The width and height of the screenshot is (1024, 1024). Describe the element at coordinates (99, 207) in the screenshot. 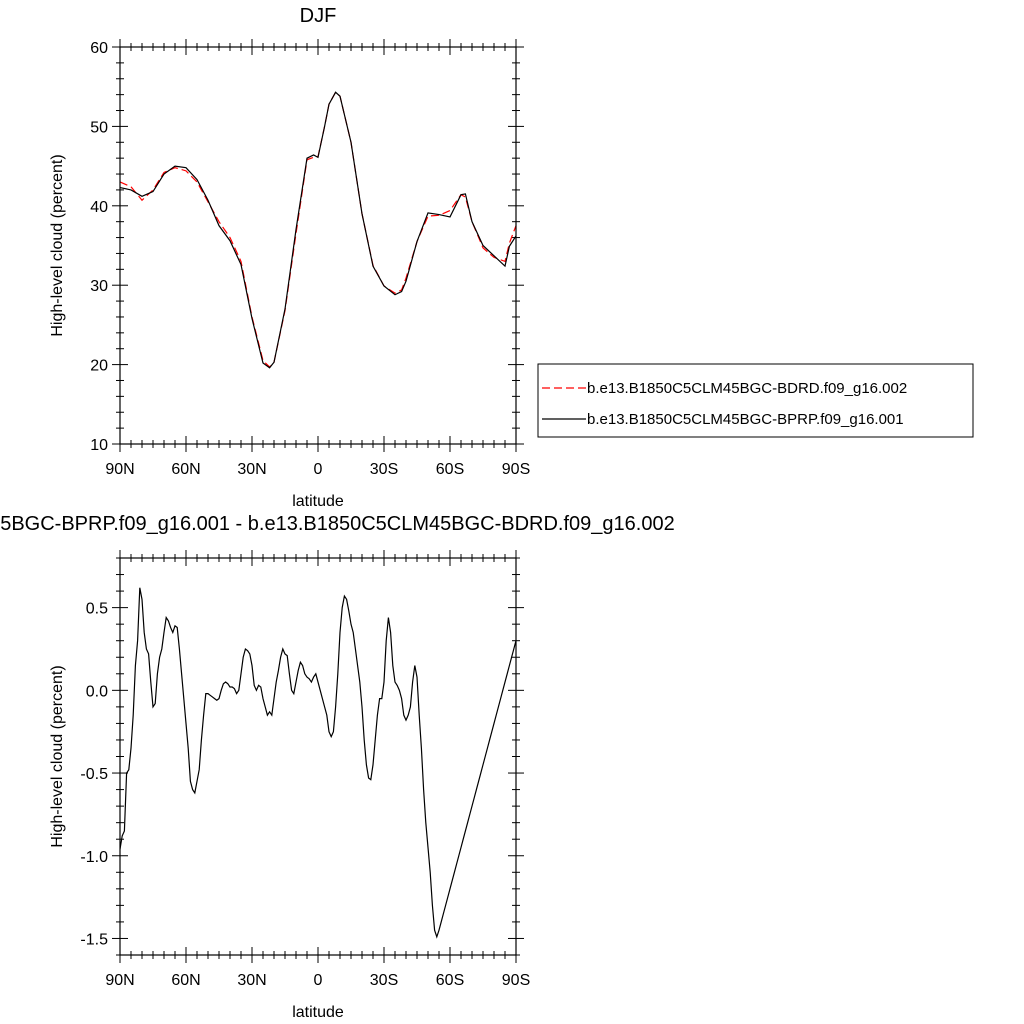

I see `y-tick-label: 40` at that location.